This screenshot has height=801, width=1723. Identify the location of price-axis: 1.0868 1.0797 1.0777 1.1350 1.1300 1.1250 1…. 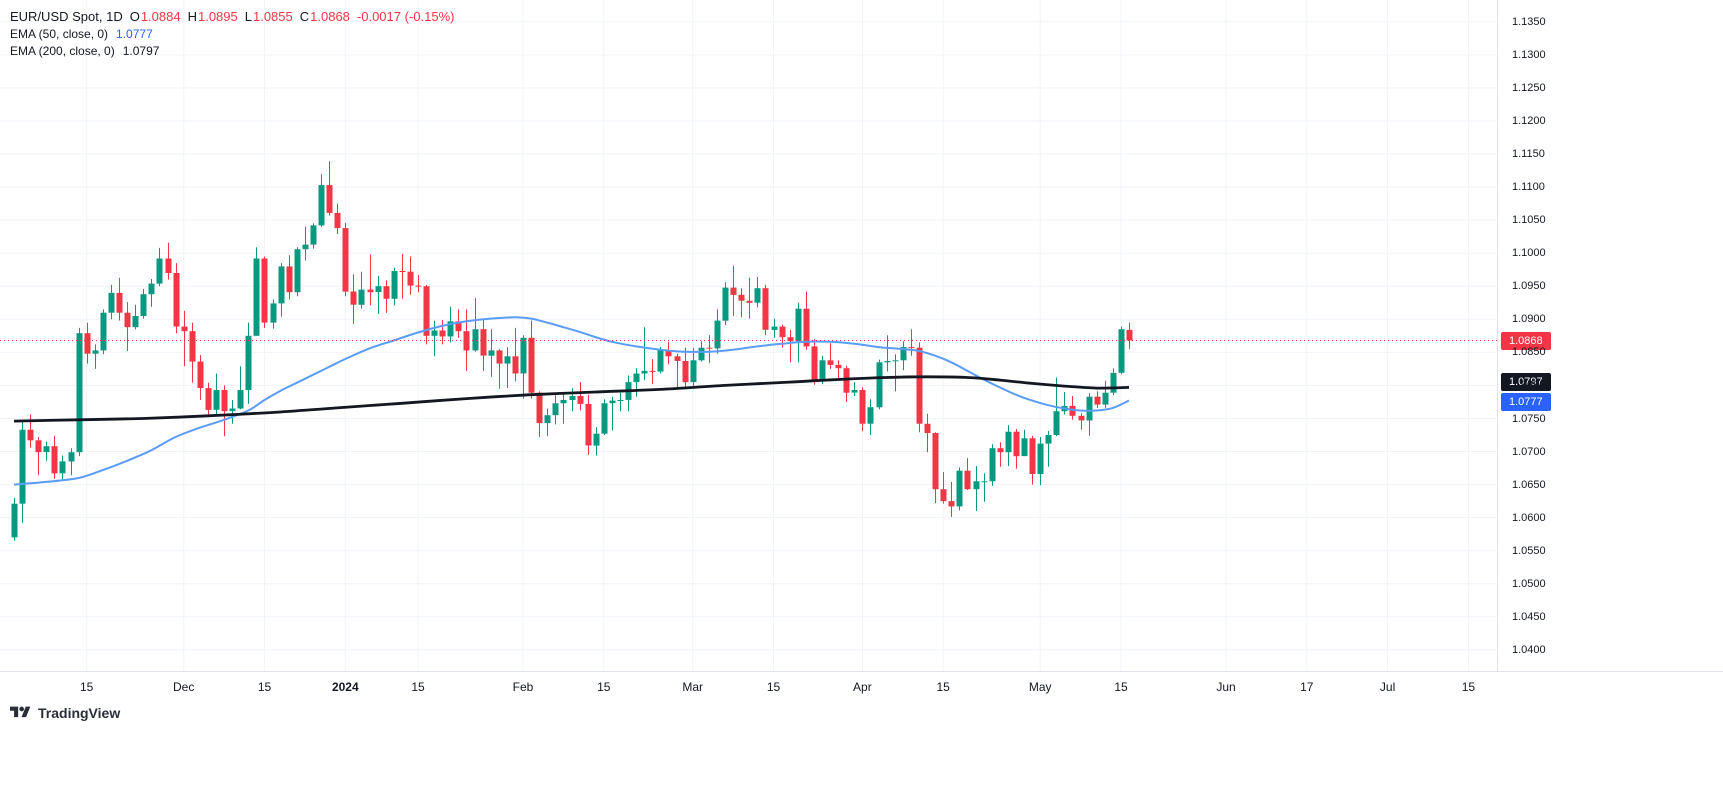
(1610, 335).